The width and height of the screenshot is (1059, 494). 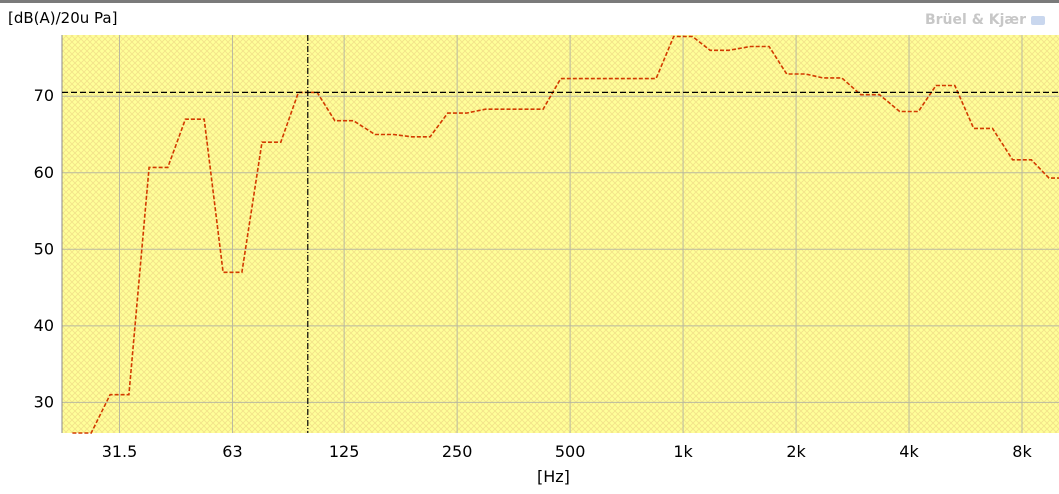 What do you see at coordinates (1038, 20) in the screenshot?
I see `brand-mark-icon` at bounding box center [1038, 20].